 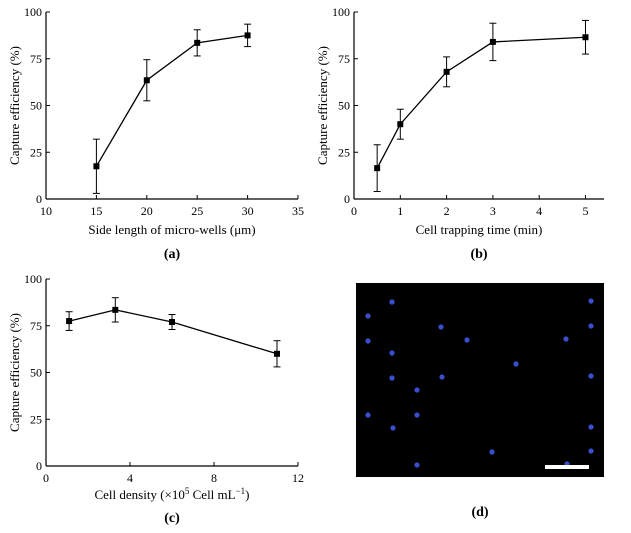 What do you see at coordinates (46, 211) in the screenshot?
I see `x-tick-label: 10` at bounding box center [46, 211].